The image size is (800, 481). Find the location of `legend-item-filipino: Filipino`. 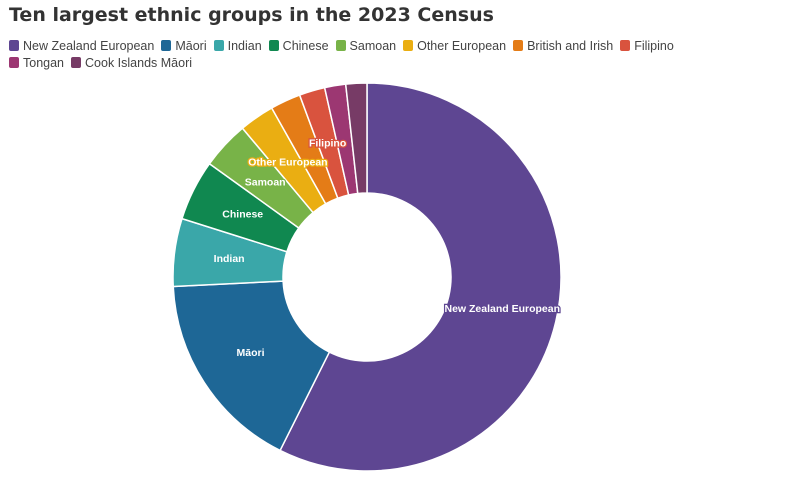

legend-item-filipino: Filipino is located at coordinates (647, 45).